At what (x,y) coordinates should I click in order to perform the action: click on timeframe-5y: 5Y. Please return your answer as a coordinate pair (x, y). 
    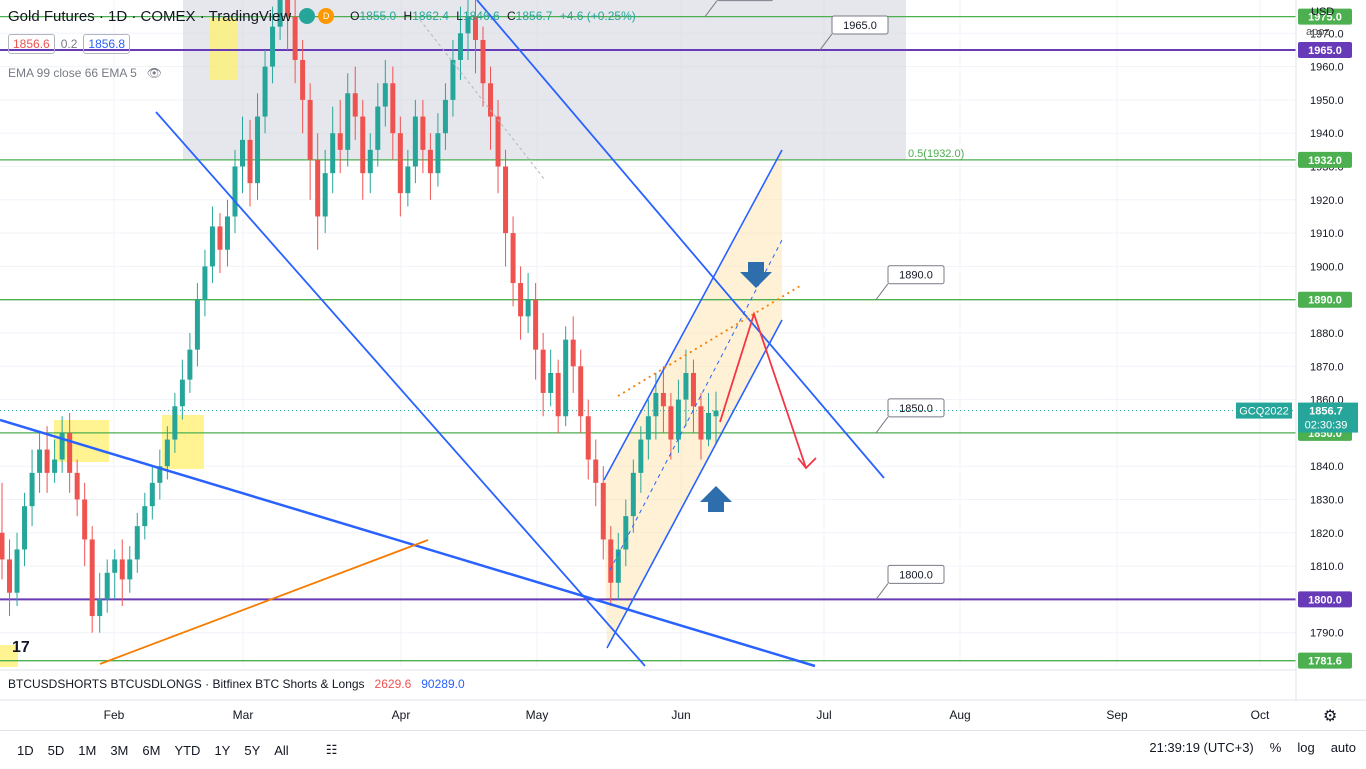
    Looking at the image, I should click on (252, 750).